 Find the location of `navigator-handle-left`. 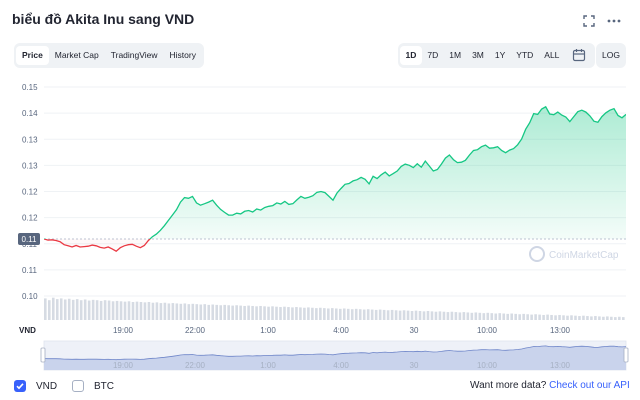

navigator-handle-left is located at coordinates (43, 355).